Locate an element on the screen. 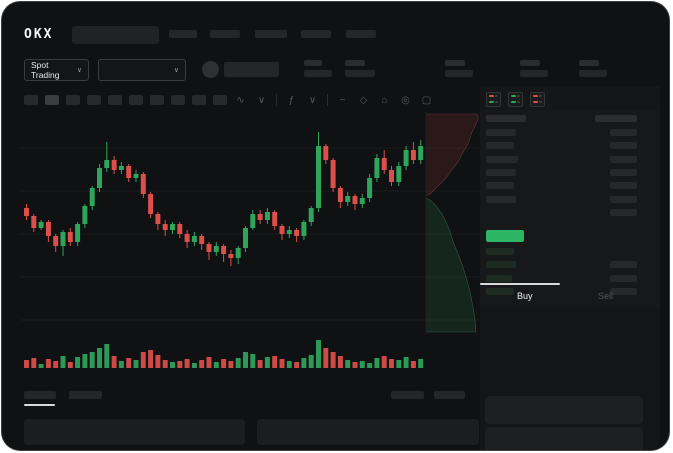 The image size is (673, 453). candle-style-icon: ∿ is located at coordinates (240, 100).